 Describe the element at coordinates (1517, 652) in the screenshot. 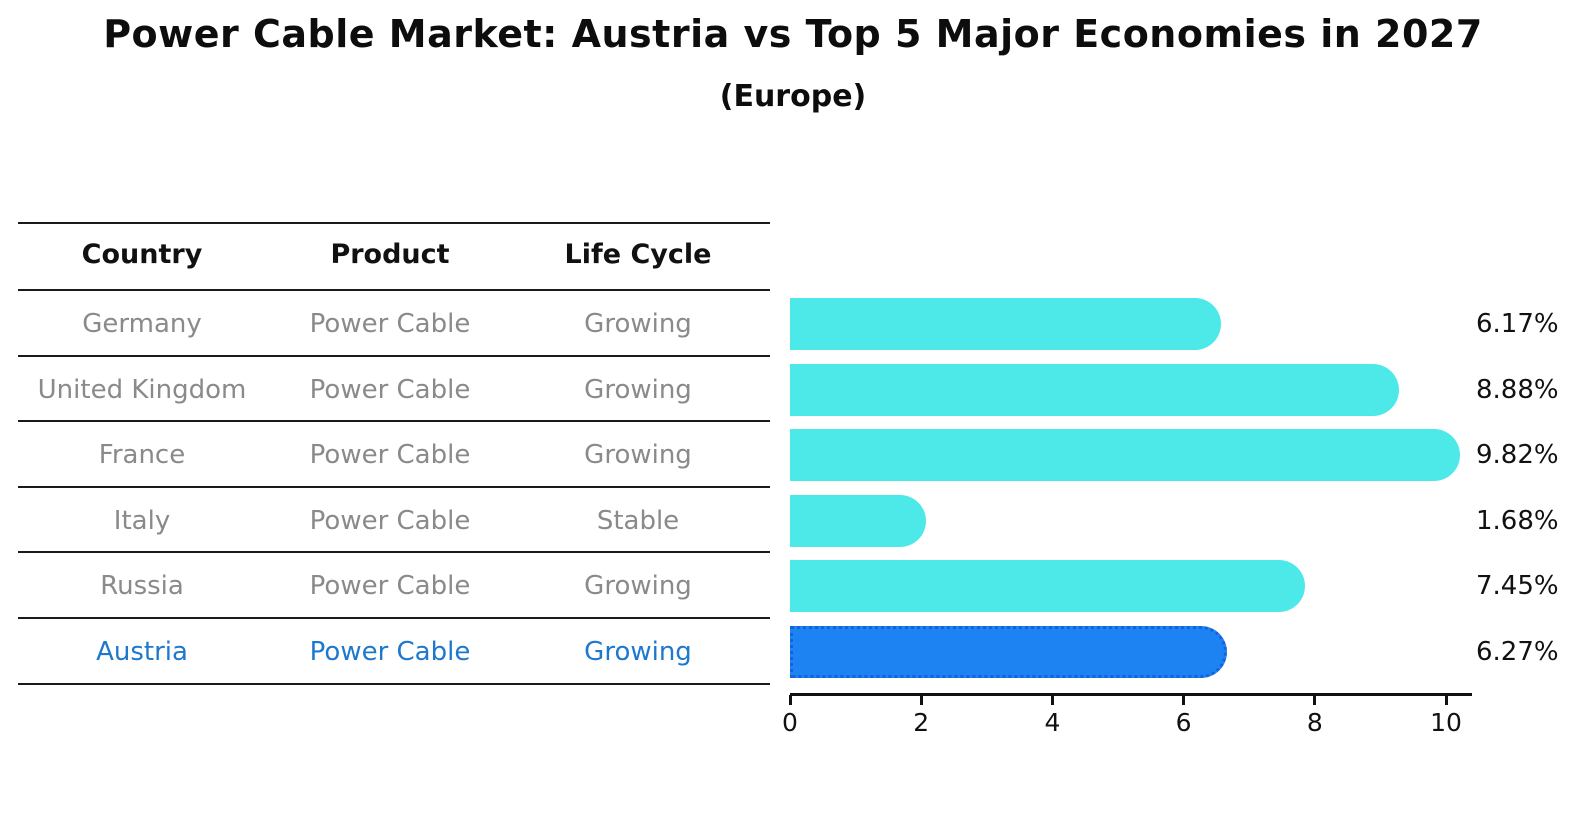

I see `value-label-austria: 6.27%` at that location.